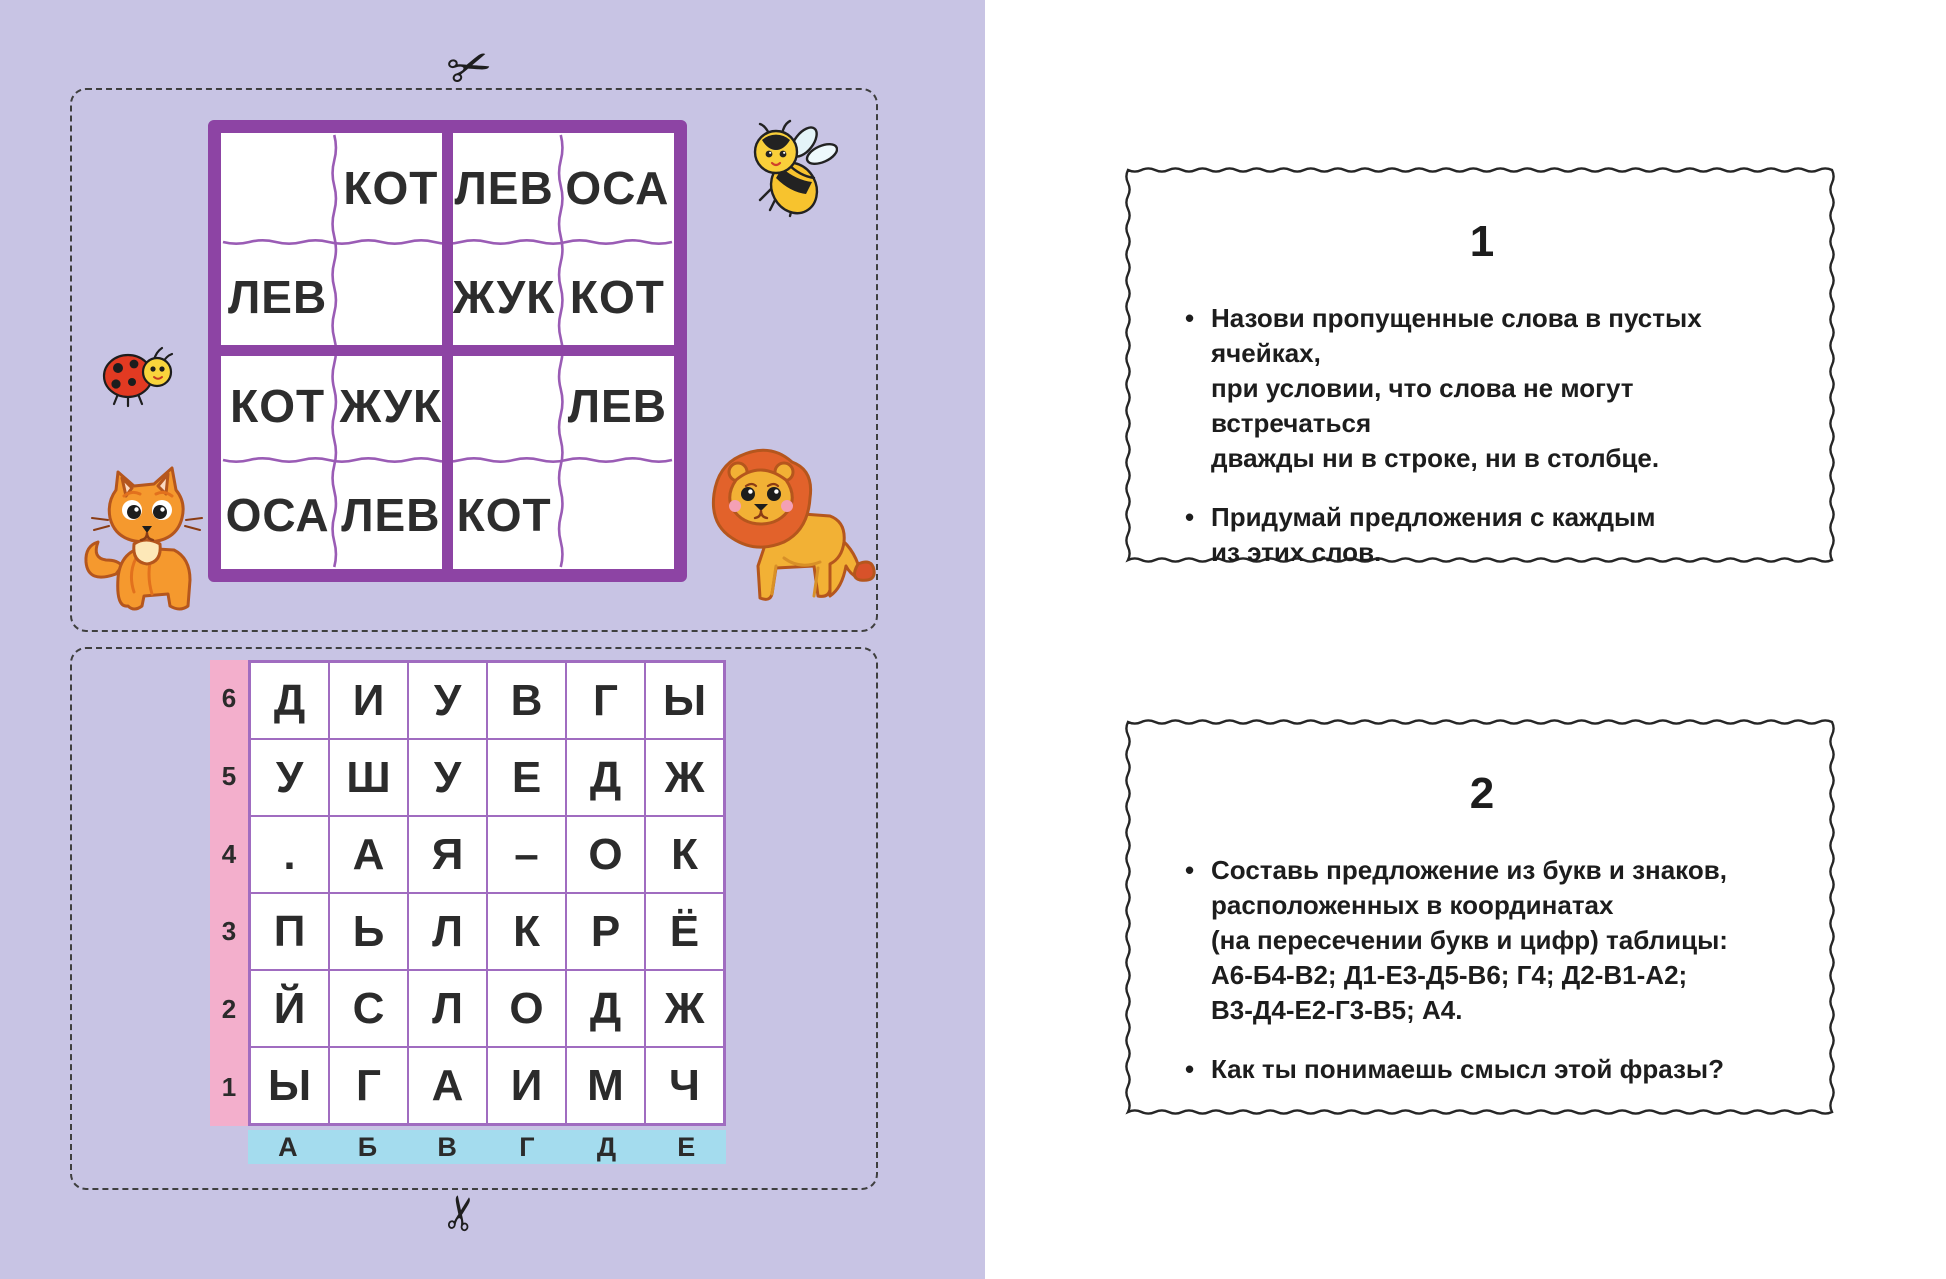 The width and height of the screenshot is (1946, 1279). I want to click on letter-cell: Р, so click(605, 931).